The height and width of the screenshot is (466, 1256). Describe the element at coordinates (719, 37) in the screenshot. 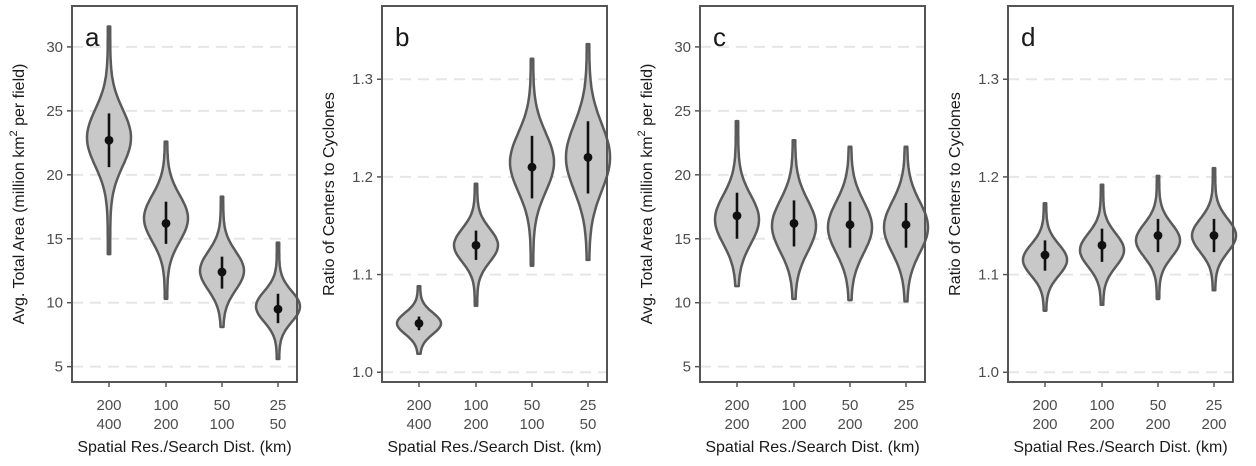

I see `panel-letter: c` at that location.